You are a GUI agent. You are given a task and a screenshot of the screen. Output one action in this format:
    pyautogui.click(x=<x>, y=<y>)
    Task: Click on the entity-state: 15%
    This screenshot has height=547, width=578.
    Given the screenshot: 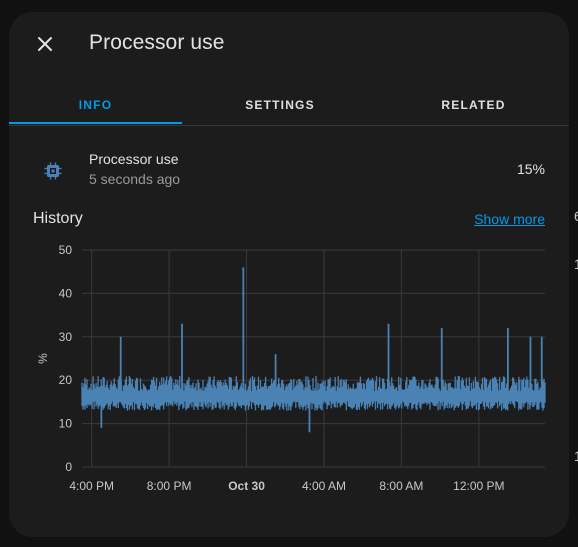 What is the action you would take?
    pyautogui.click(x=530, y=169)
    